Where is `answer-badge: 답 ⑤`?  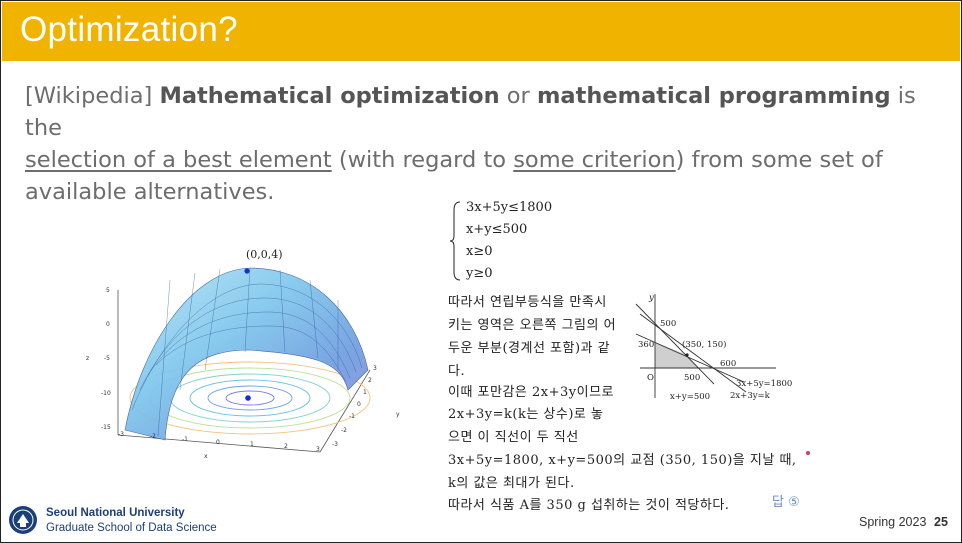 answer-badge: 답 ⑤ is located at coordinates (786, 502).